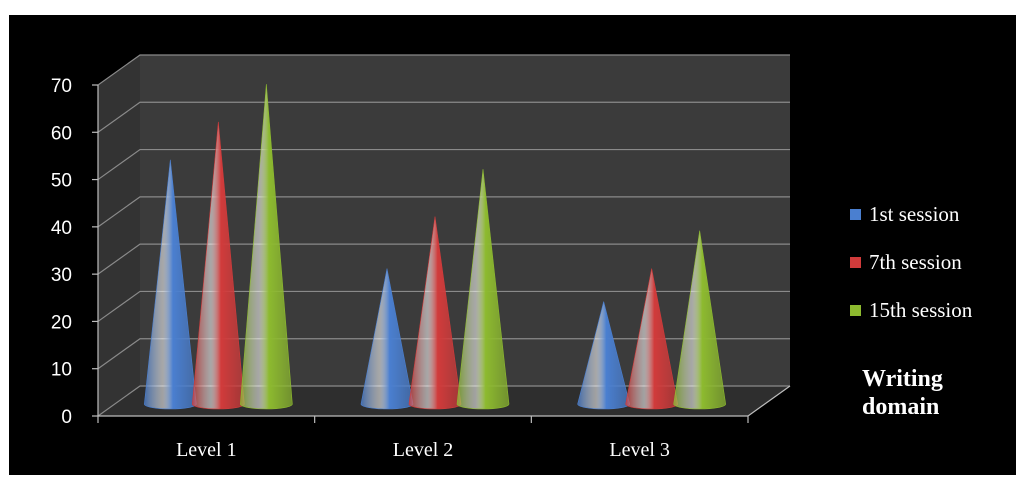 The width and height of the screenshot is (1025, 480). I want to click on y-tick-label: 10, so click(61, 370).